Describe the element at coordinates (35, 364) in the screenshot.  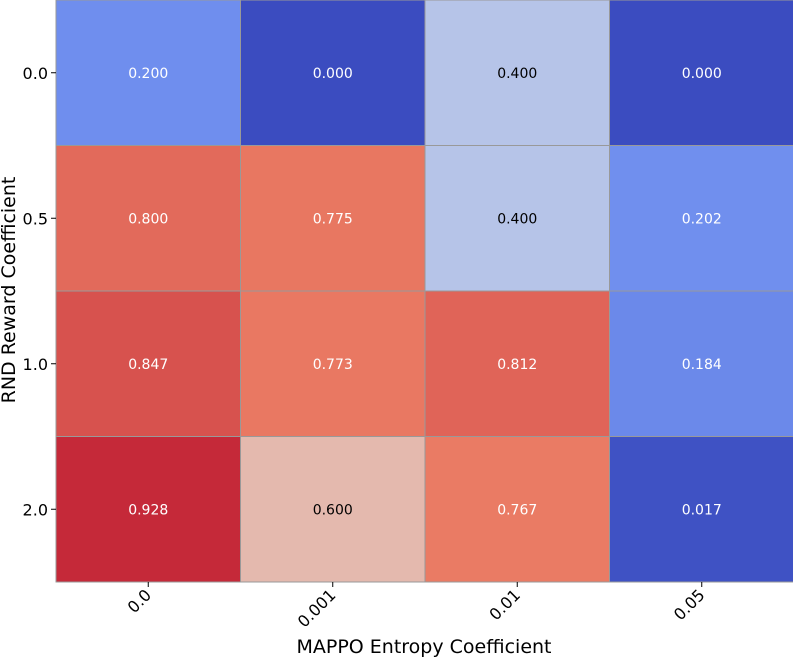
I see `y-tick-label-2: 1.0` at that location.